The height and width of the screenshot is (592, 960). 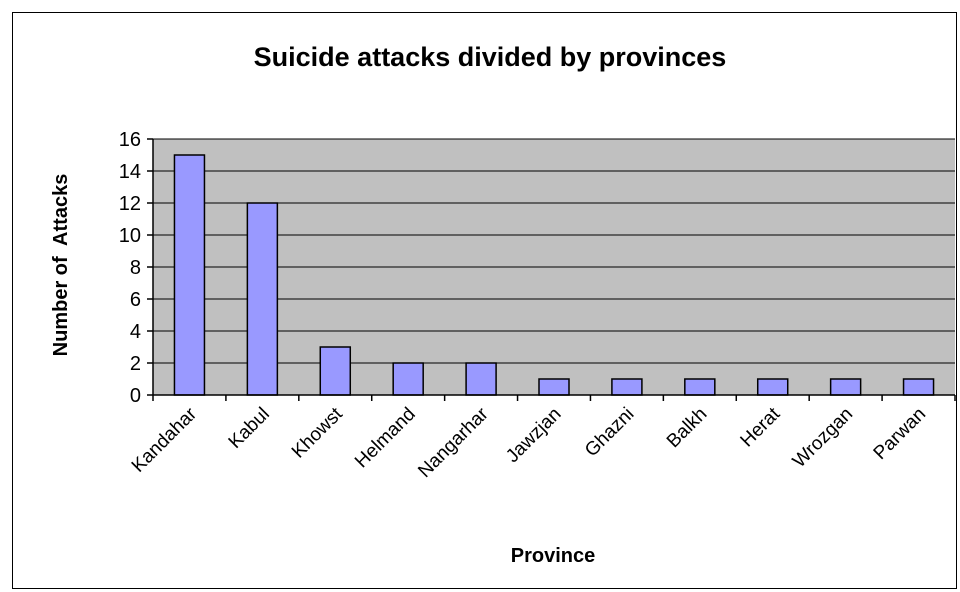 I want to click on y-tick-label: 12, so click(x=130, y=204).